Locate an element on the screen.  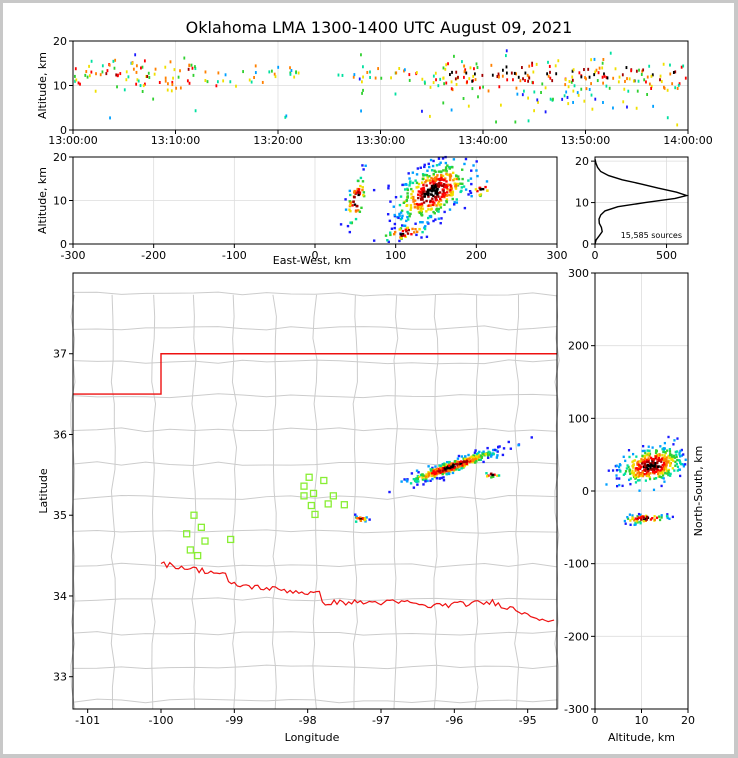
county-line-ns is located at coordinates (557, 502).